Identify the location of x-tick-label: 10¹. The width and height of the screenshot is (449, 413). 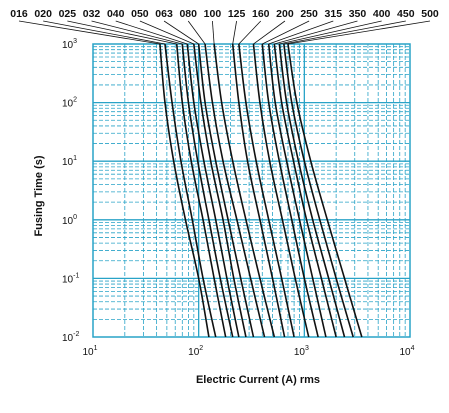
(89, 351).